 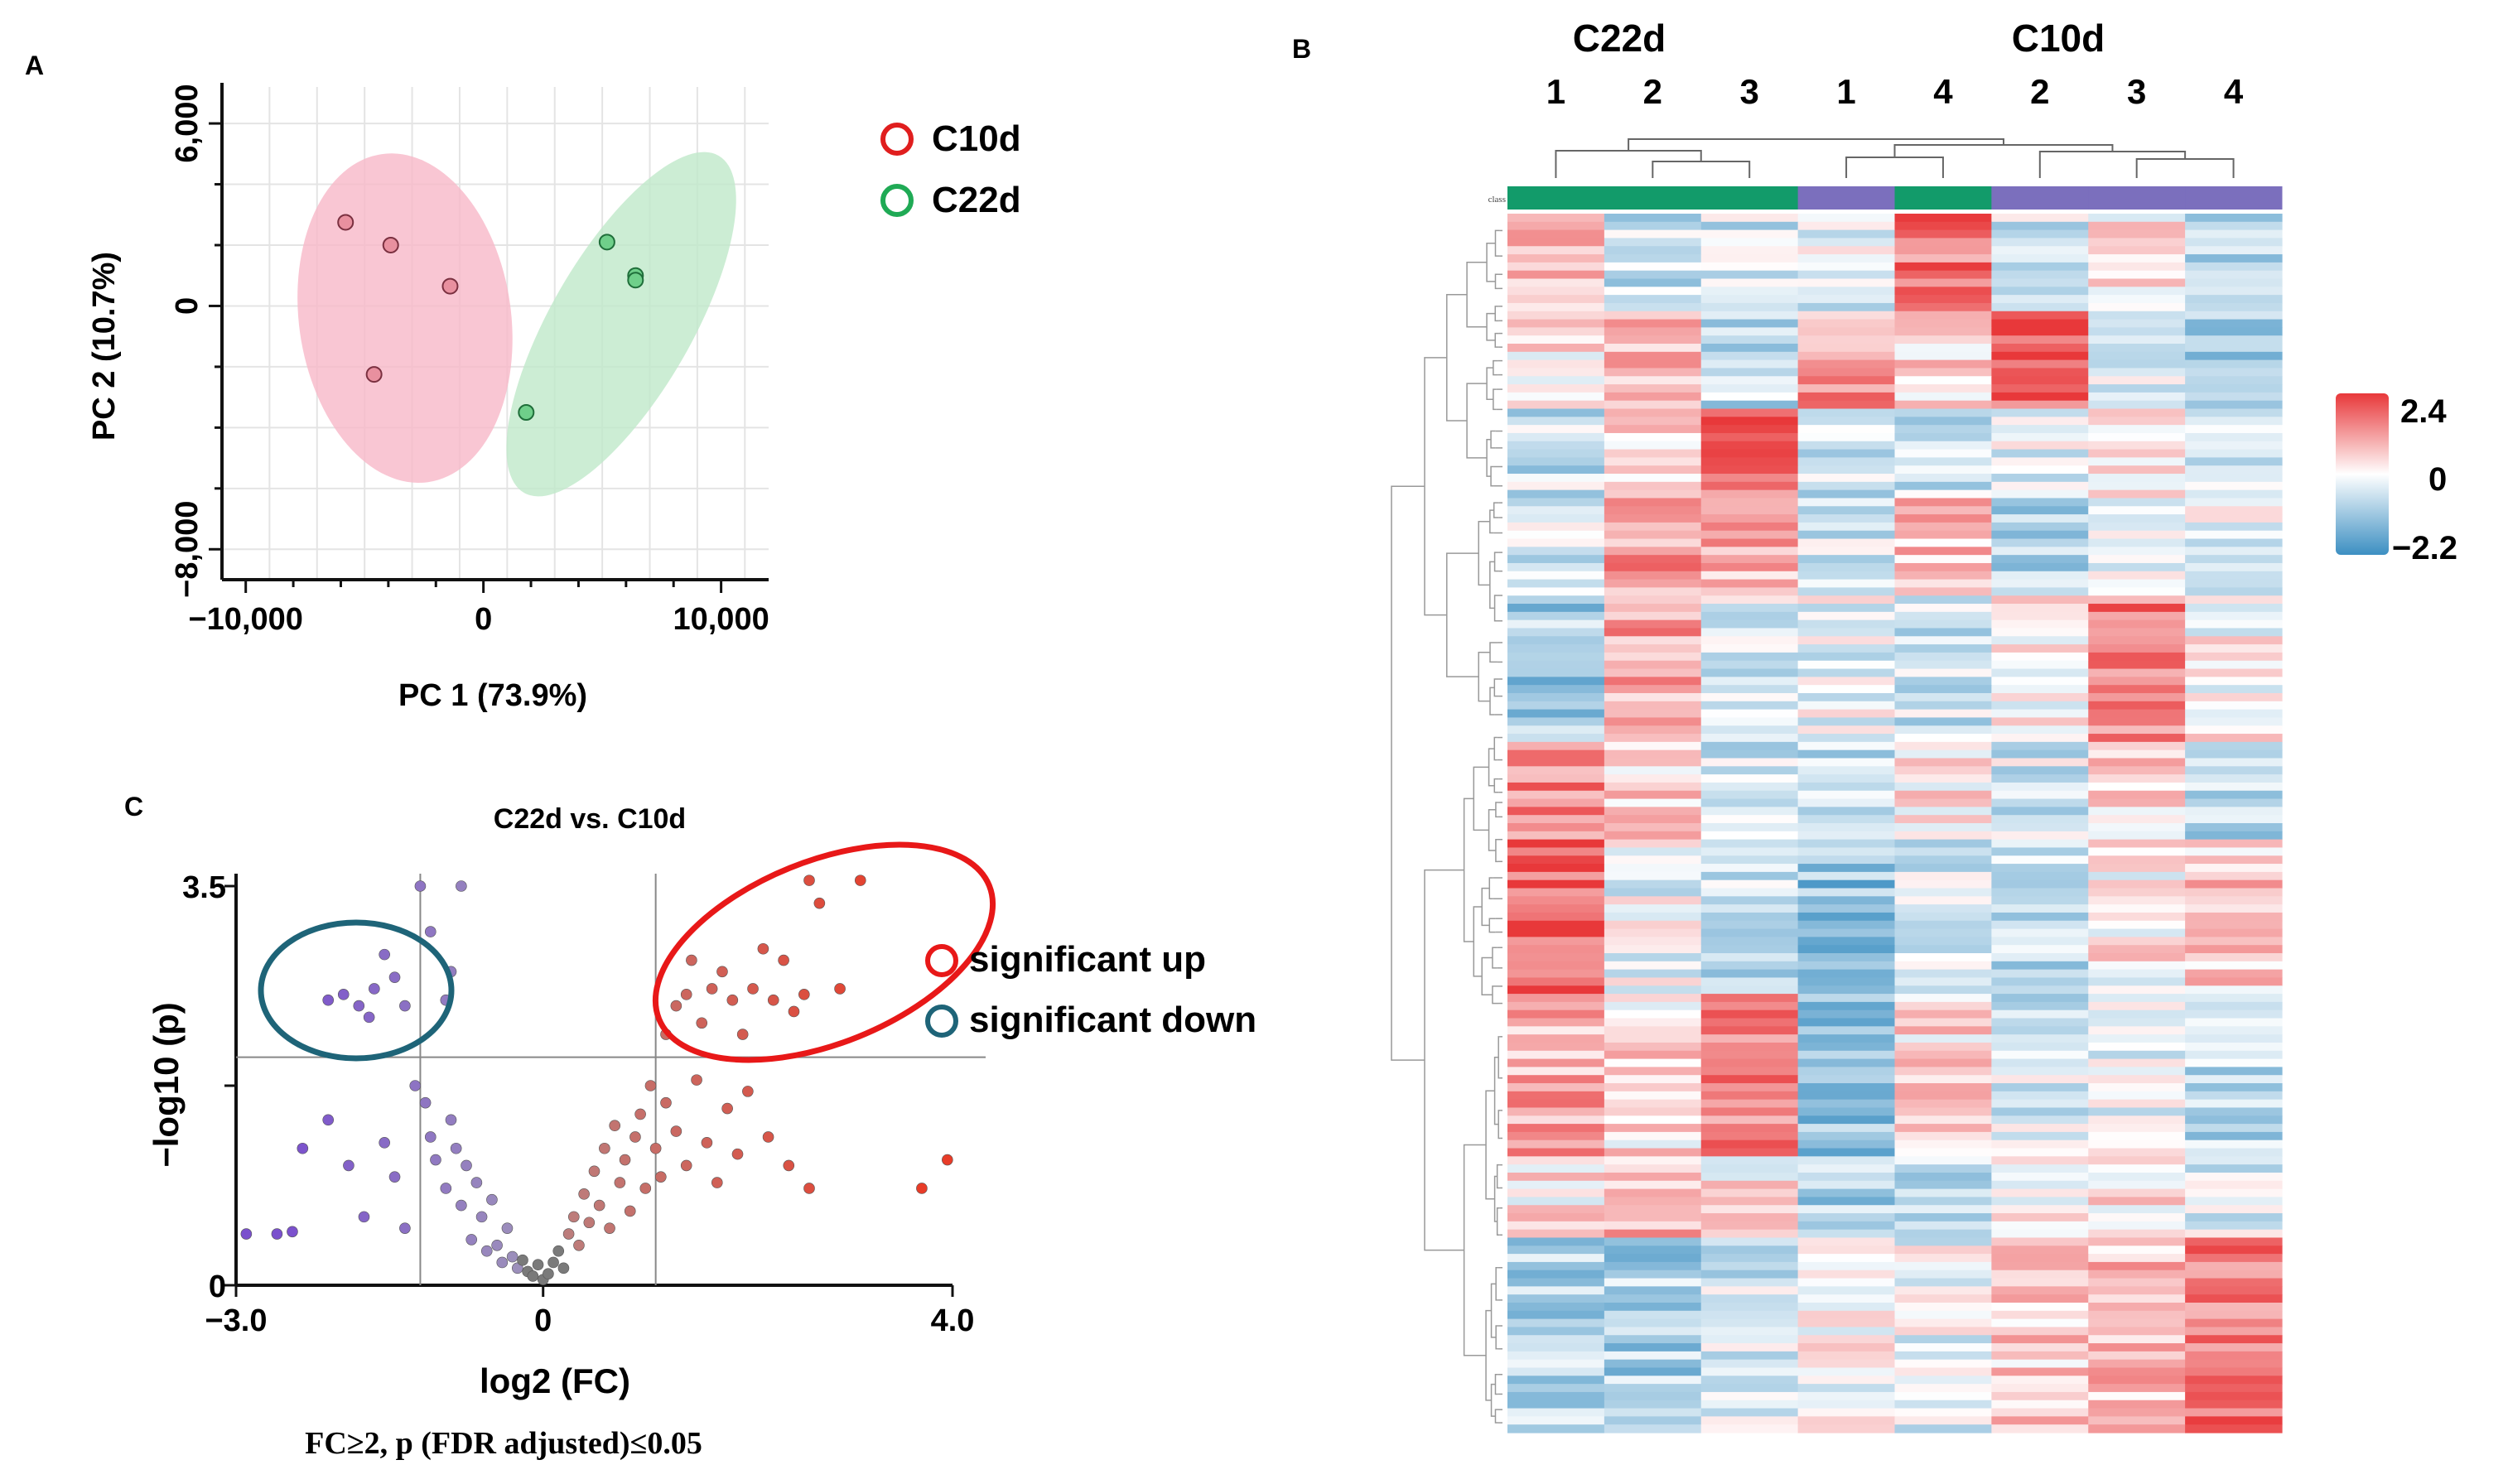 I want to click on pca-y-axis-label: PC 2 (10.7%), so click(x=104, y=346).